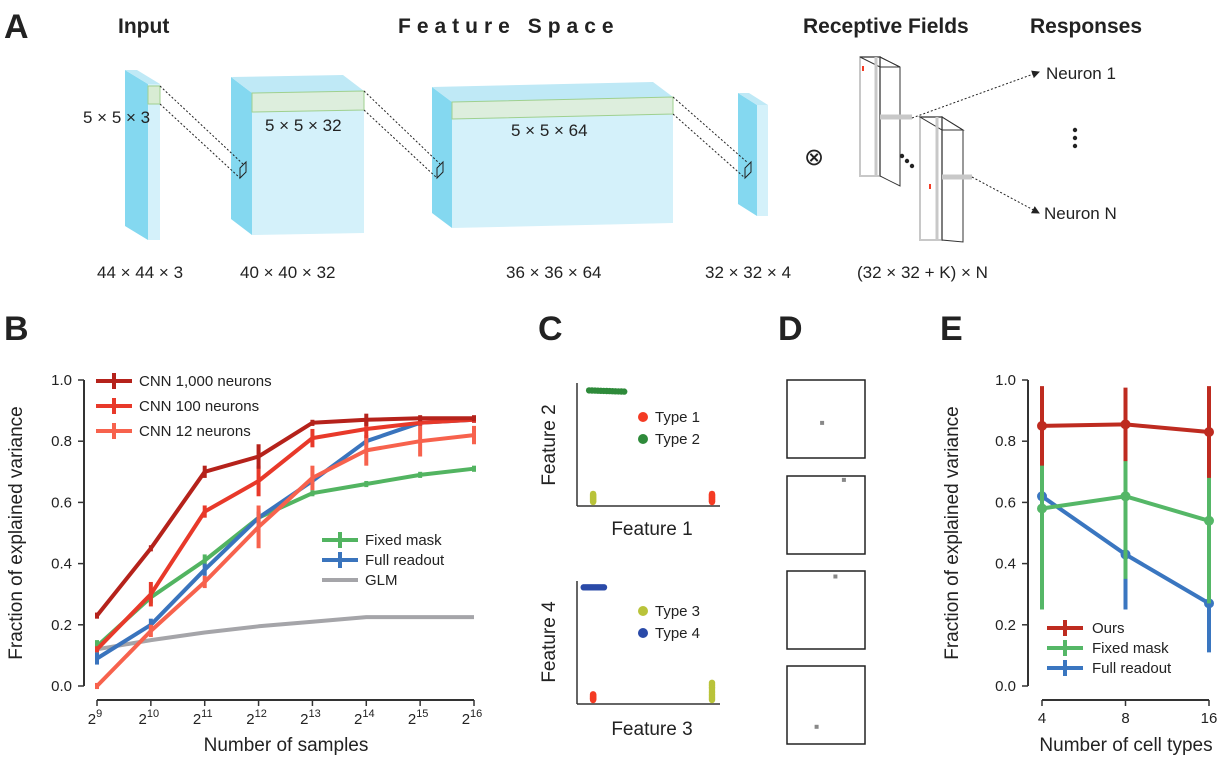  I want to click on b-y-tick-label: 1.0, so click(61, 380).